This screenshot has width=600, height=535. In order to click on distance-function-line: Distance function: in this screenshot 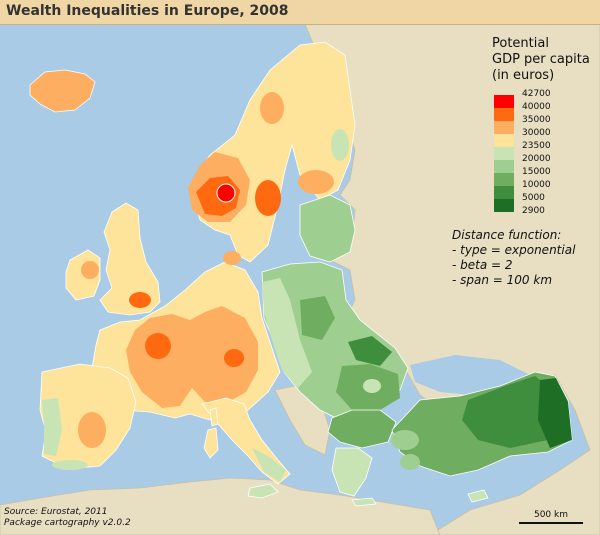, I will do `click(507, 235)`.